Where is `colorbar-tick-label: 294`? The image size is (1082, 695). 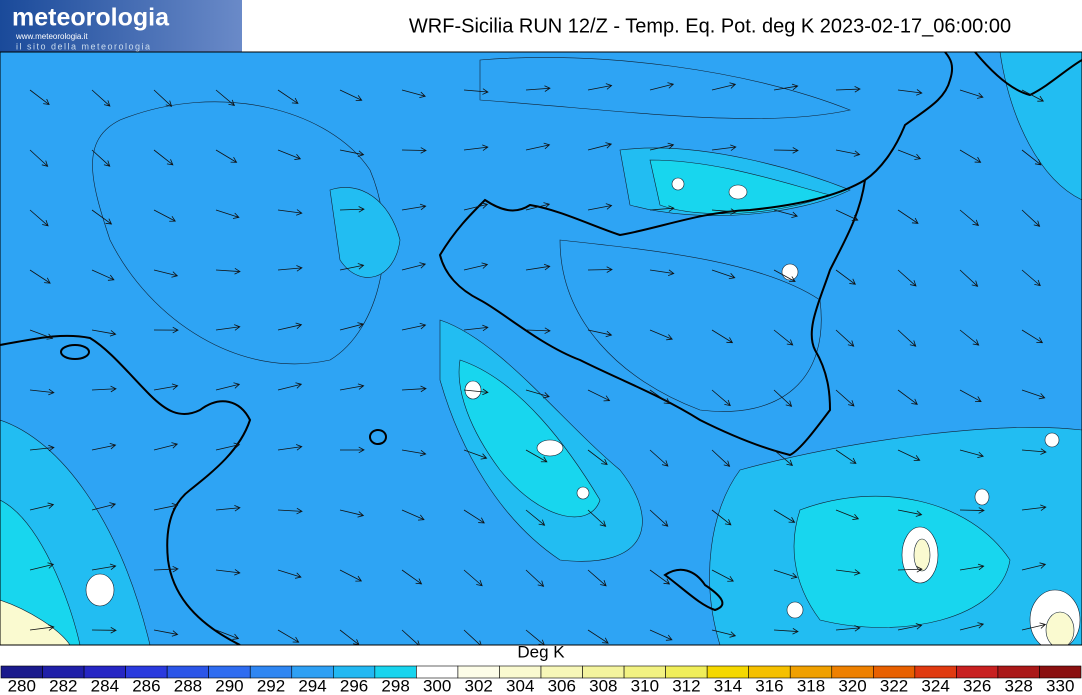
colorbar-tick-label: 294 is located at coordinates (312, 685).